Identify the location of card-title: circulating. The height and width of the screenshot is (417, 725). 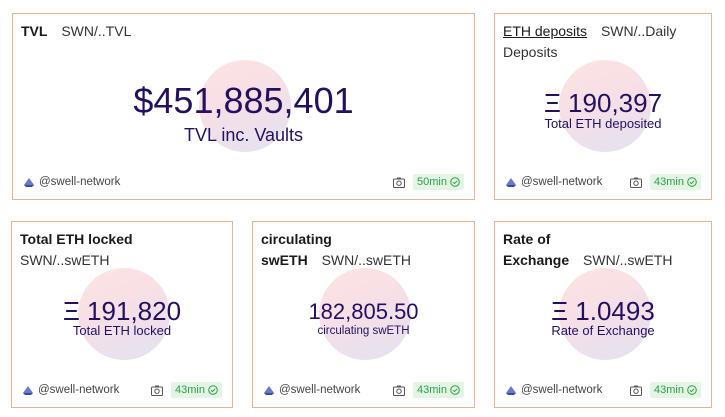
(296, 239).